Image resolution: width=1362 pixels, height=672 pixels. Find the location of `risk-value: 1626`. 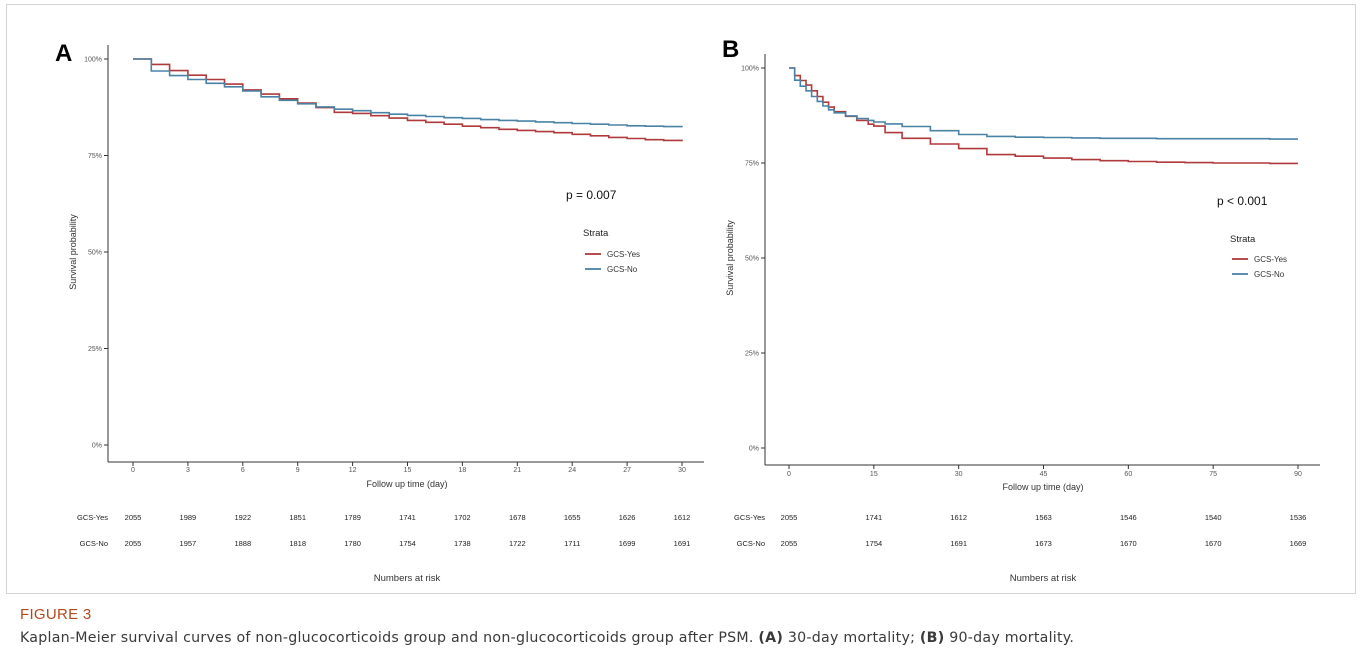

risk-value: 1626 is located at coordinates (627, 517).